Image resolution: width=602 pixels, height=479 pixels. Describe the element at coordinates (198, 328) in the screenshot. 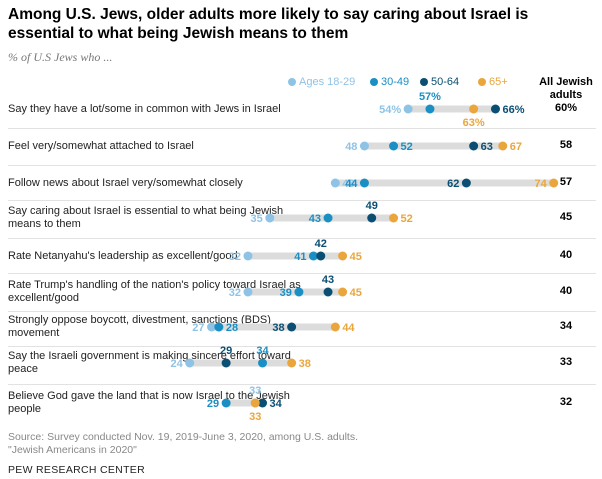

I see `value-label-ages-18-29: 27` at that location.